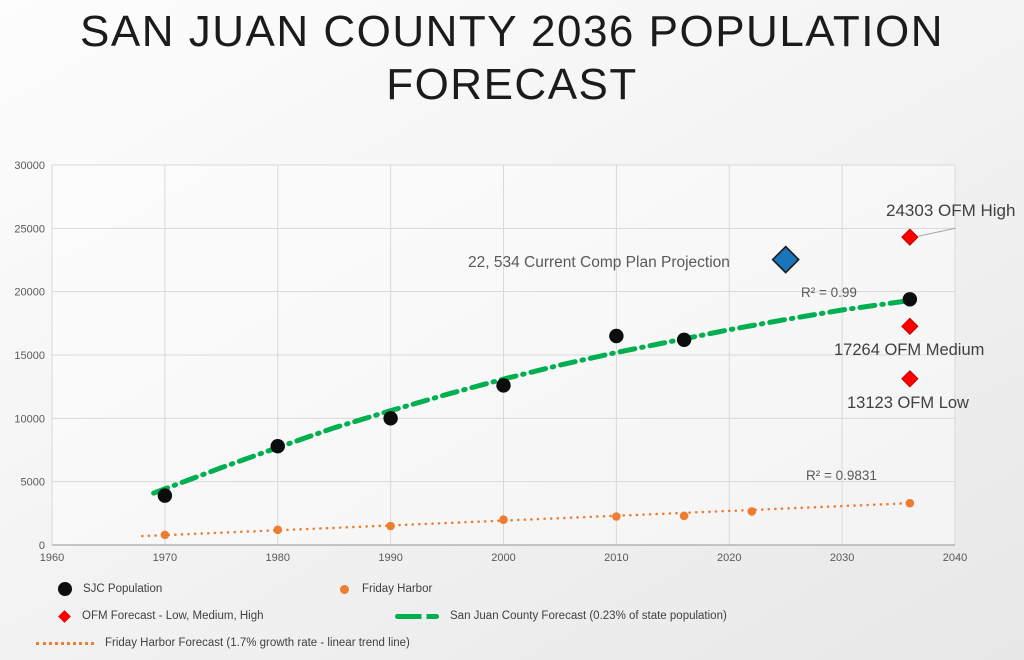 This screenshot has width=1024, height=660. What do you see at coordinates (397, 589) in the screenshot?
I see `legend-label-friday-harbor: Friday Harbor` at bounding box center [397, 589].